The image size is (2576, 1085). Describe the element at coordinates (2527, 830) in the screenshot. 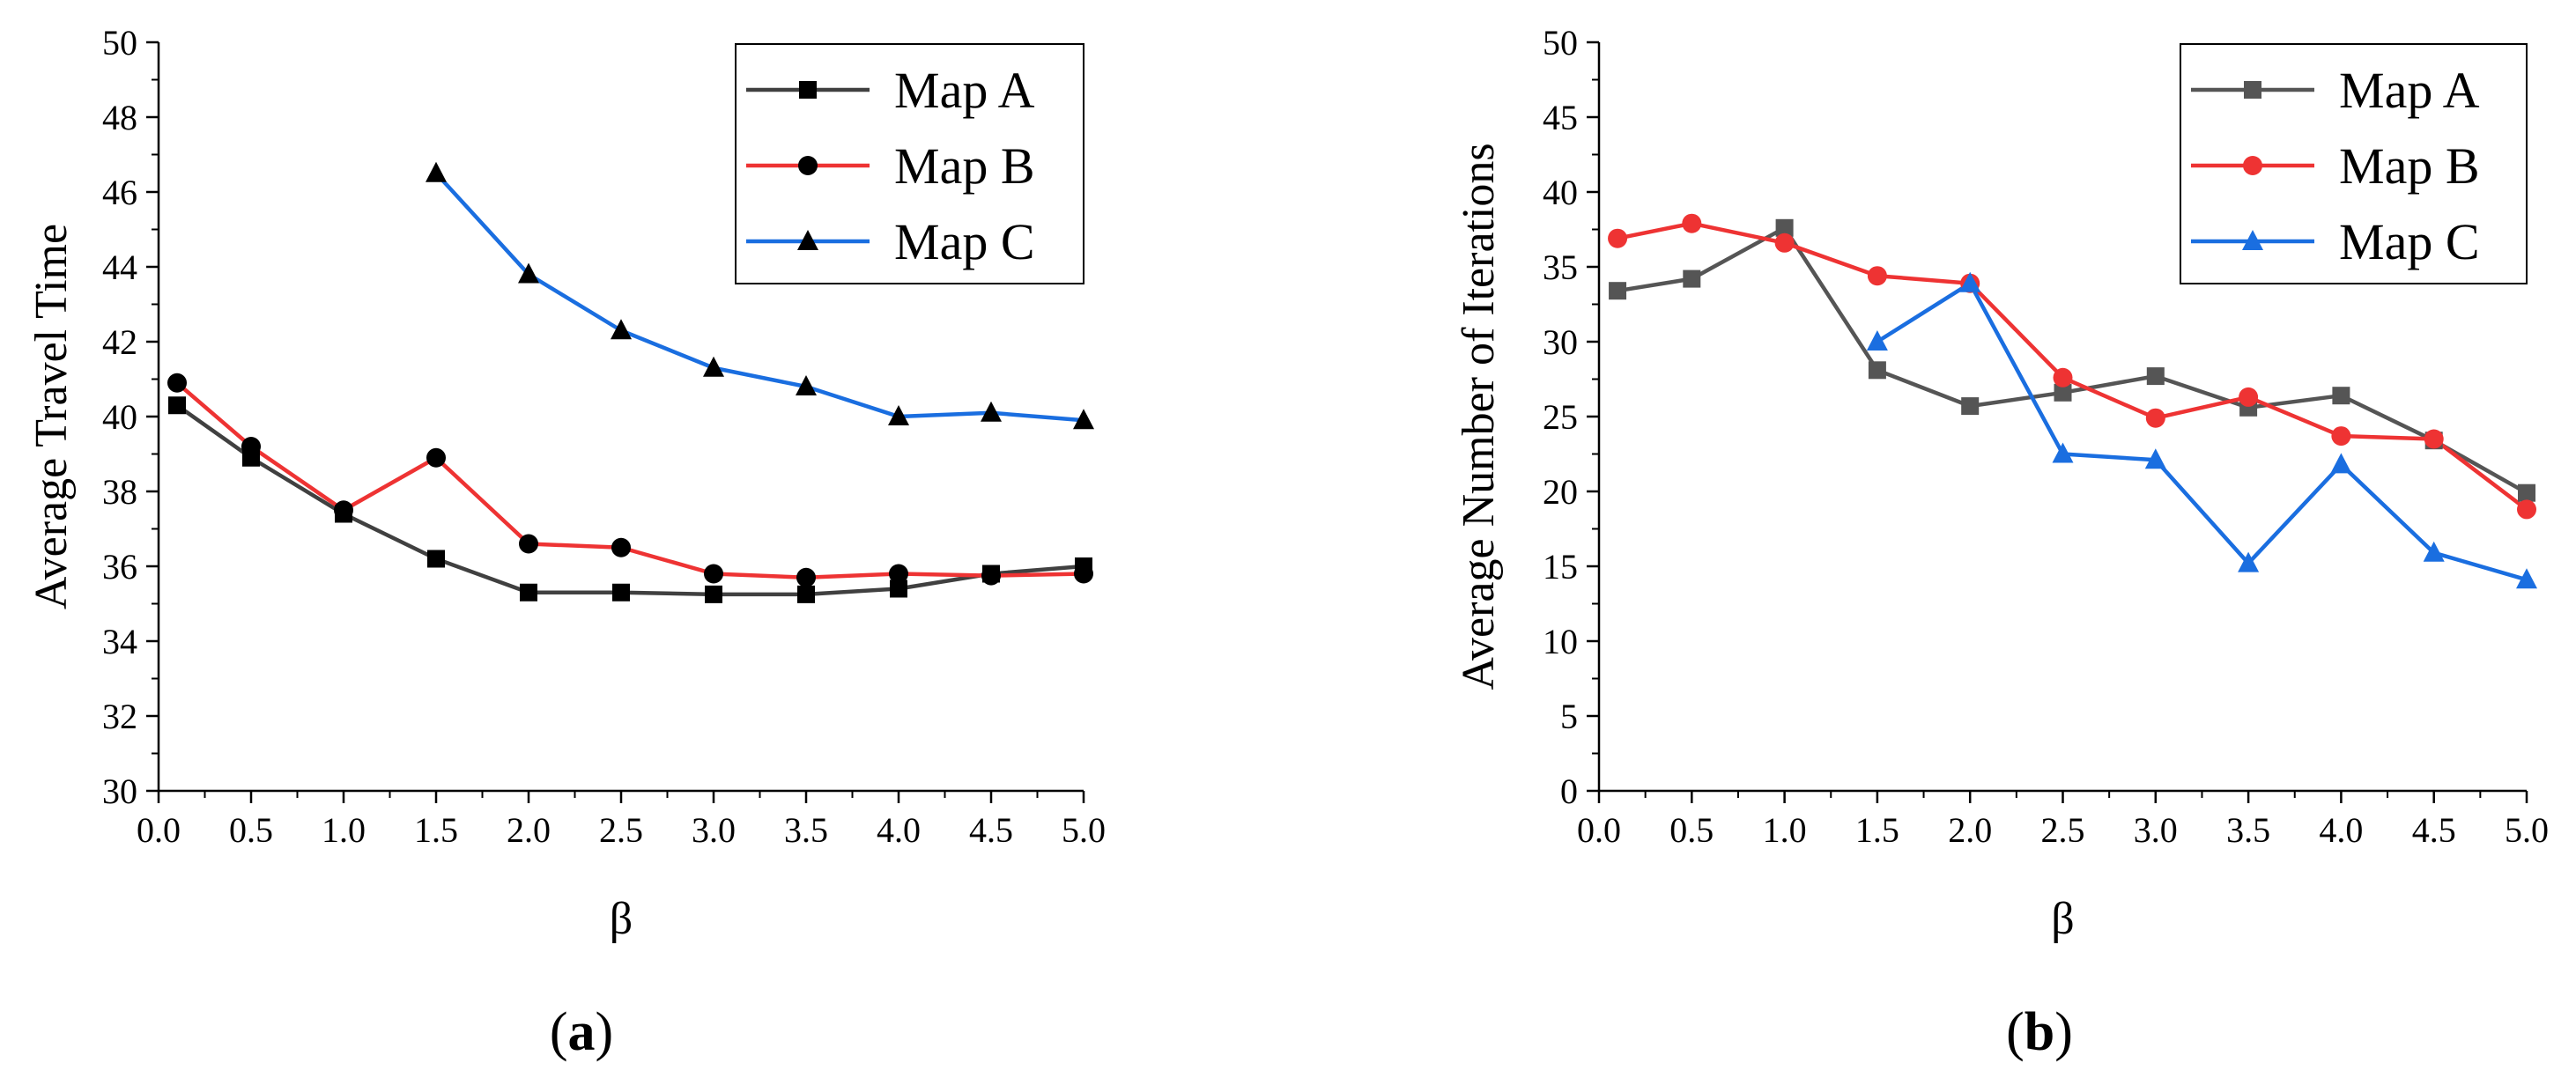

I see `x-tick-label: 5.0` at that location.